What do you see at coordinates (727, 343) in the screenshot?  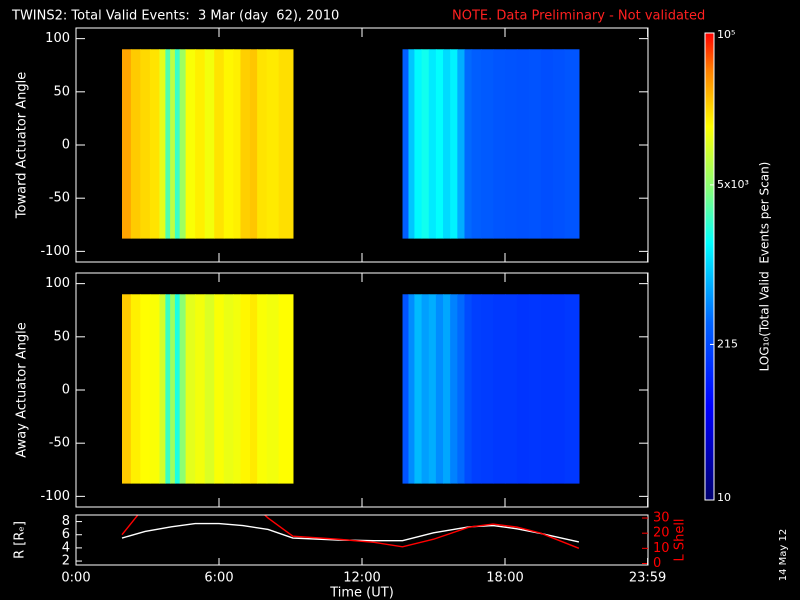 I see `colorbar-tick-label: 215` at bounding box center [727, 343].